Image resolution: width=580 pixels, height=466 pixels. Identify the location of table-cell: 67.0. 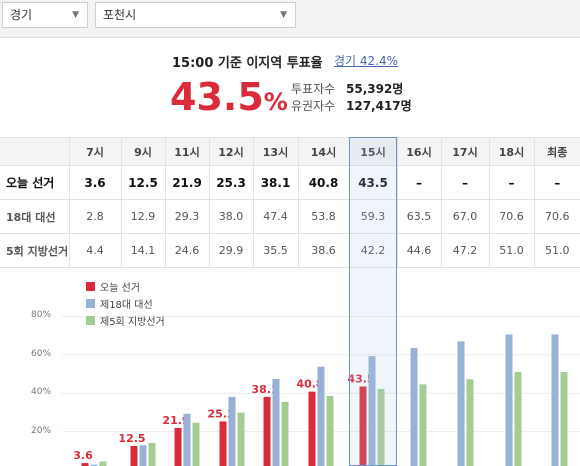
(464, 216).